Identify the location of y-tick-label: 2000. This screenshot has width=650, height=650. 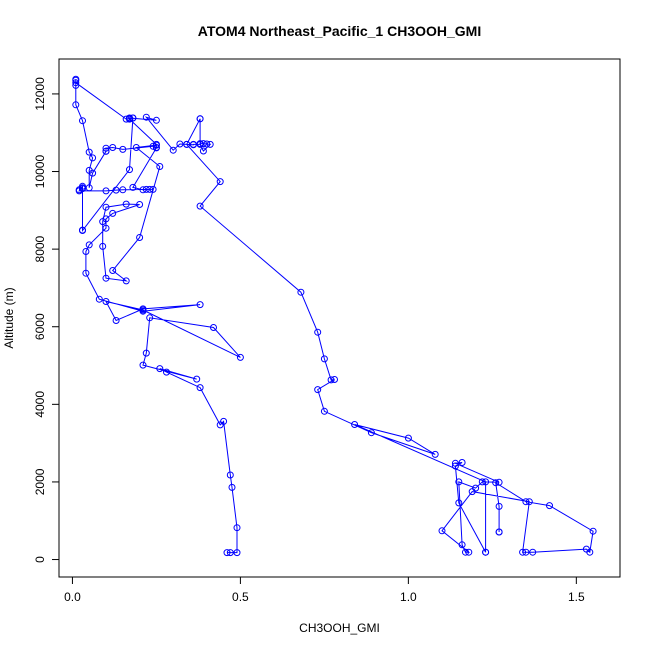
(40, 481).